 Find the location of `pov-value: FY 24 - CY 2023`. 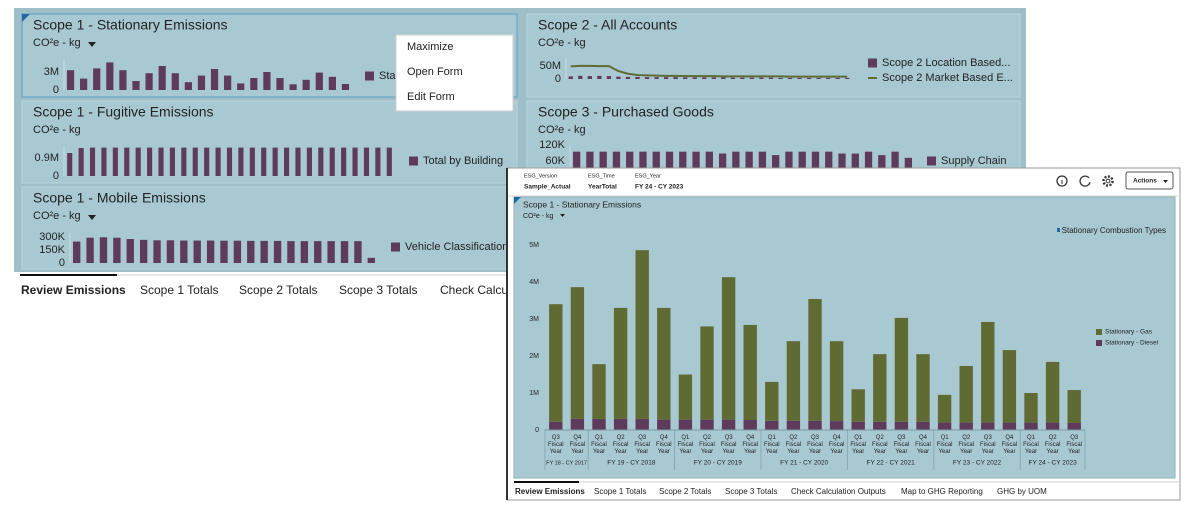

pov-value: FY 24 - CY 2023 is located at coordinates (659, 187).